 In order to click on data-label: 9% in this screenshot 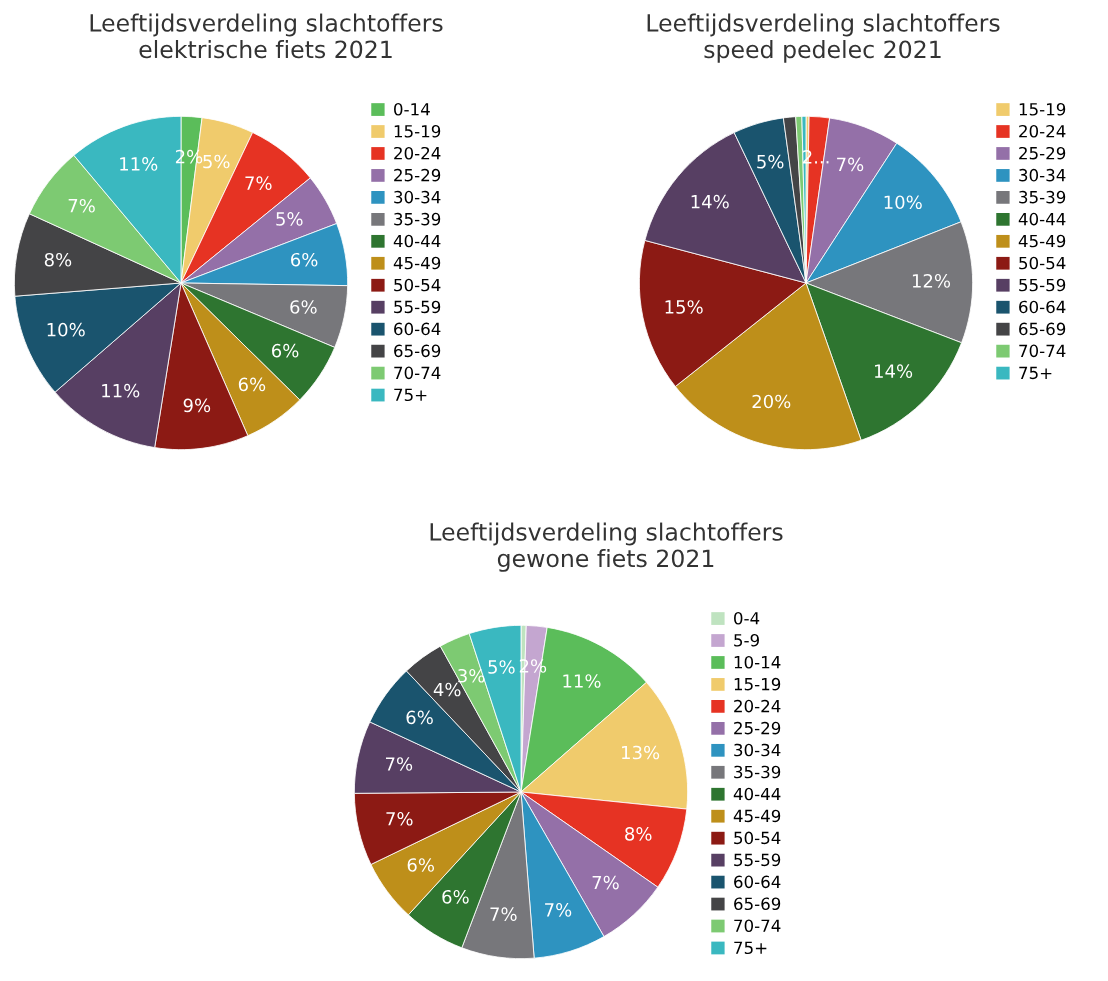, I will do `click(197, 405)`.